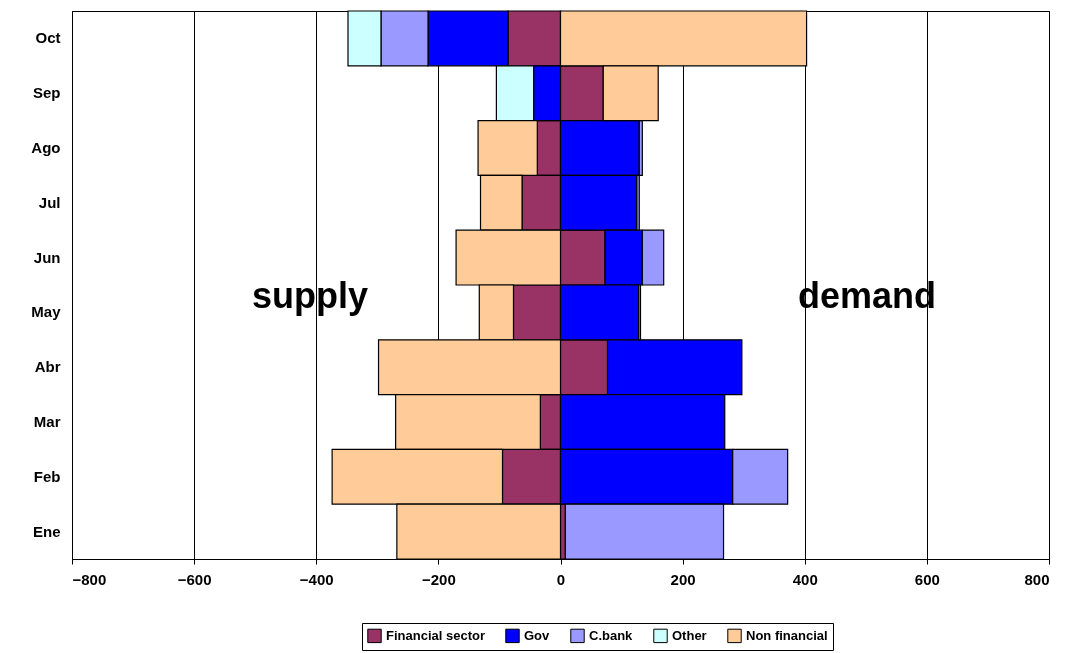 The height and width of the screenshot is (653, 1081). What do you see at coordinates (47, 257) in the screenshot?
I see `y-tick-label: Jun` at bounding box center [47, 257].